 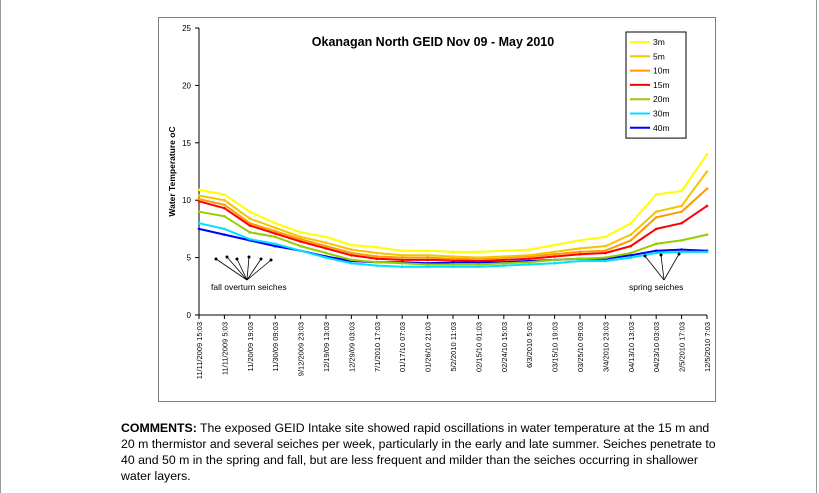 I want to click on x-tick-label: 11/11/2009 15:03, so click(x=199, y=350).